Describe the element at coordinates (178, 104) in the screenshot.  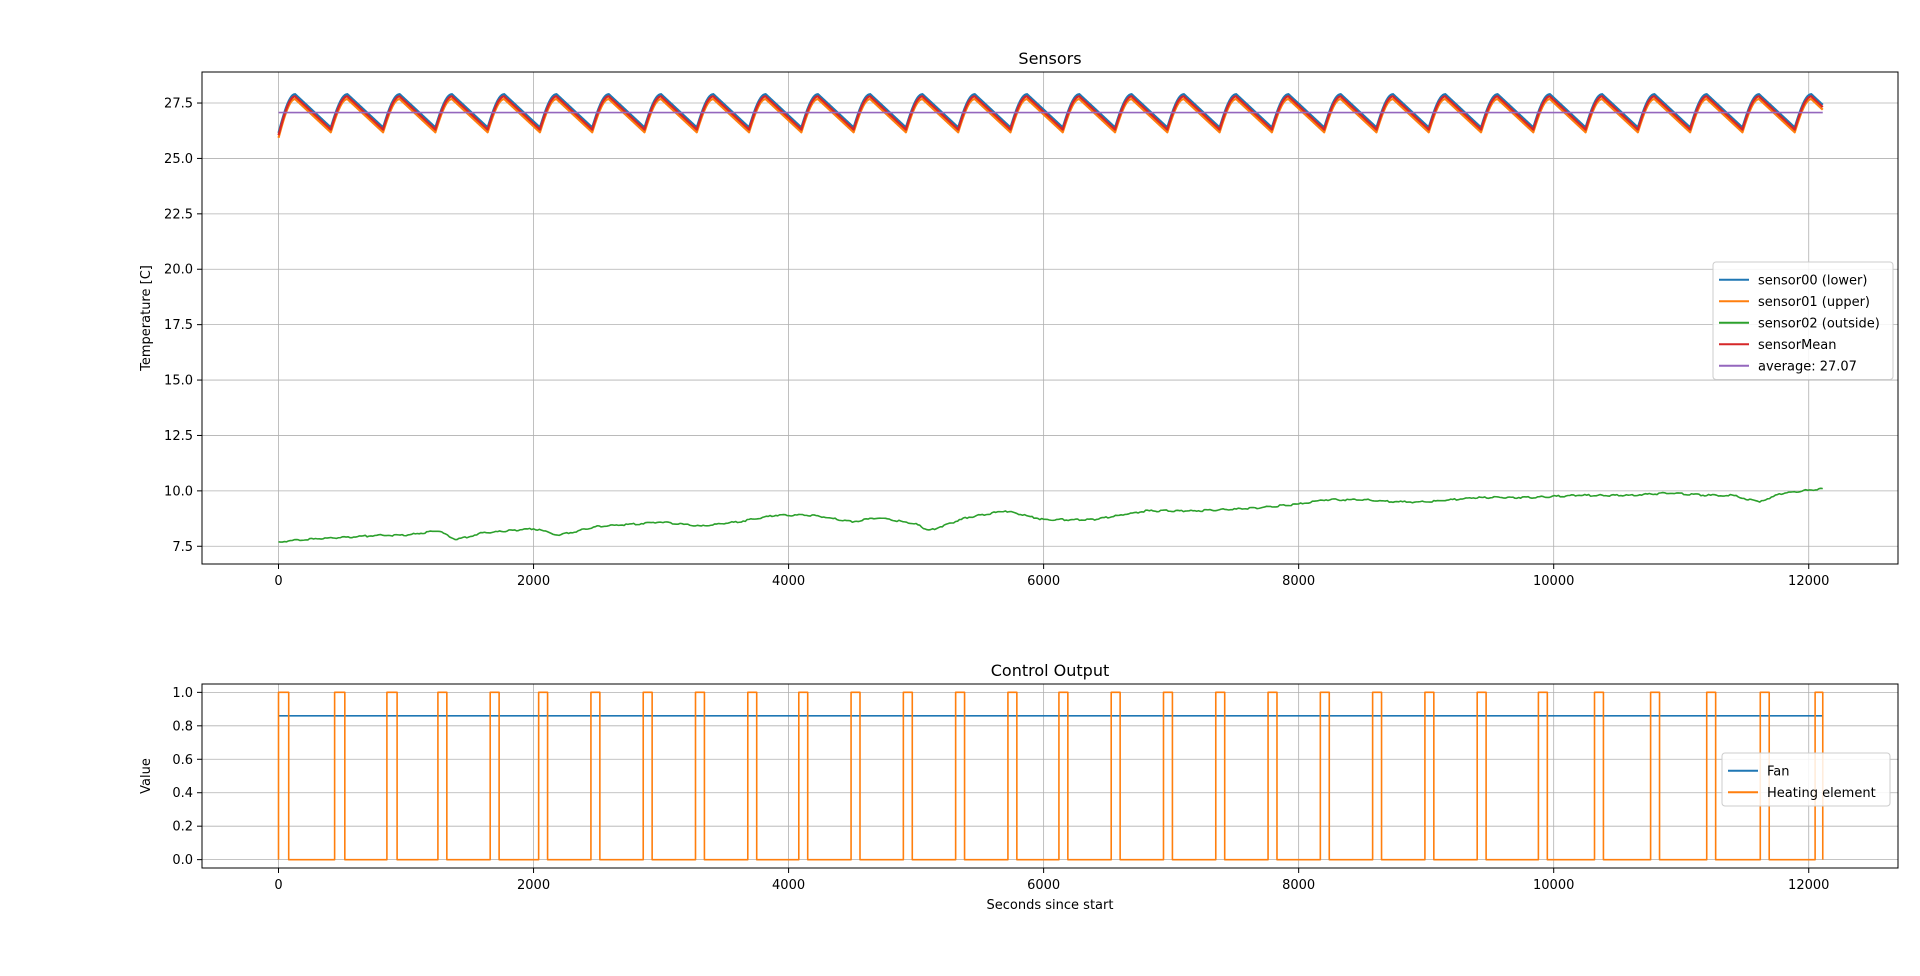
I see `y-tick-label: 27.5` at that location.